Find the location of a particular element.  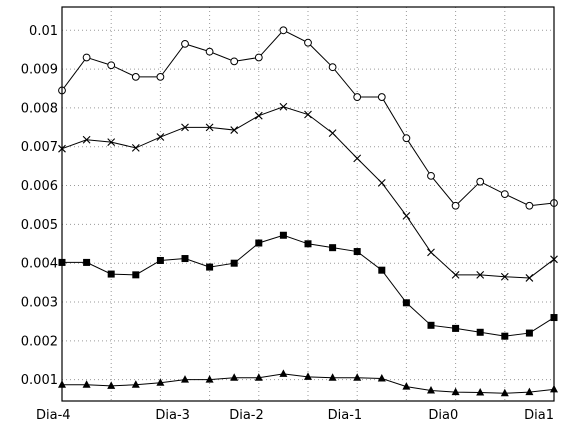

x-tick-label: Dia-2 is located at coordinates (246, 415).